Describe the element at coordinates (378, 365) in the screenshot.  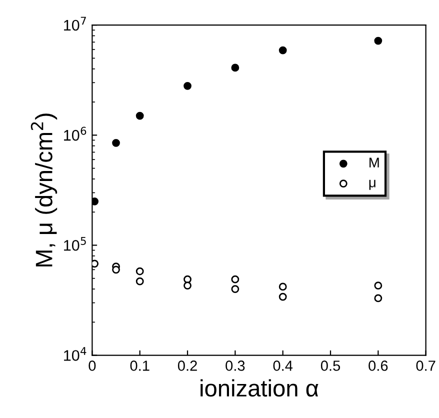
I see `x-tick-label: 0.6` at that location.